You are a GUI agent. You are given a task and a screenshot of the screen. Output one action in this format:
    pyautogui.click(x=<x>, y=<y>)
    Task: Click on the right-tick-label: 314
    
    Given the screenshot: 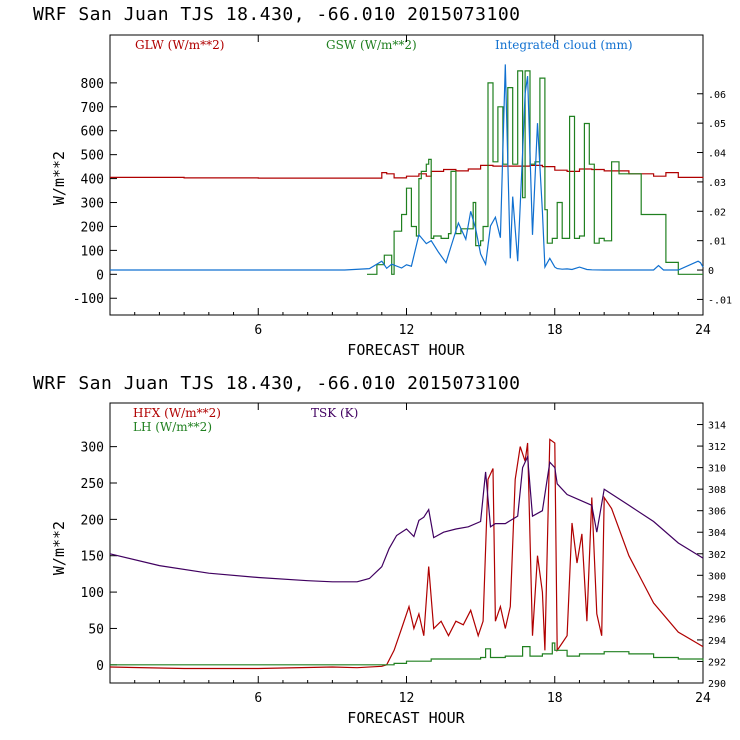 What is the action you would take?
    pyautogui.click(x=717, y=426)
    